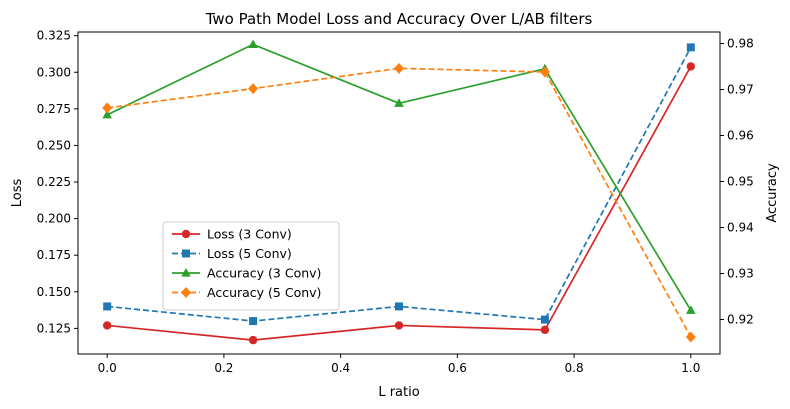 The image size is (790, 409). I want to click on y-left-tick-label: 0.125, so click(54, 328).